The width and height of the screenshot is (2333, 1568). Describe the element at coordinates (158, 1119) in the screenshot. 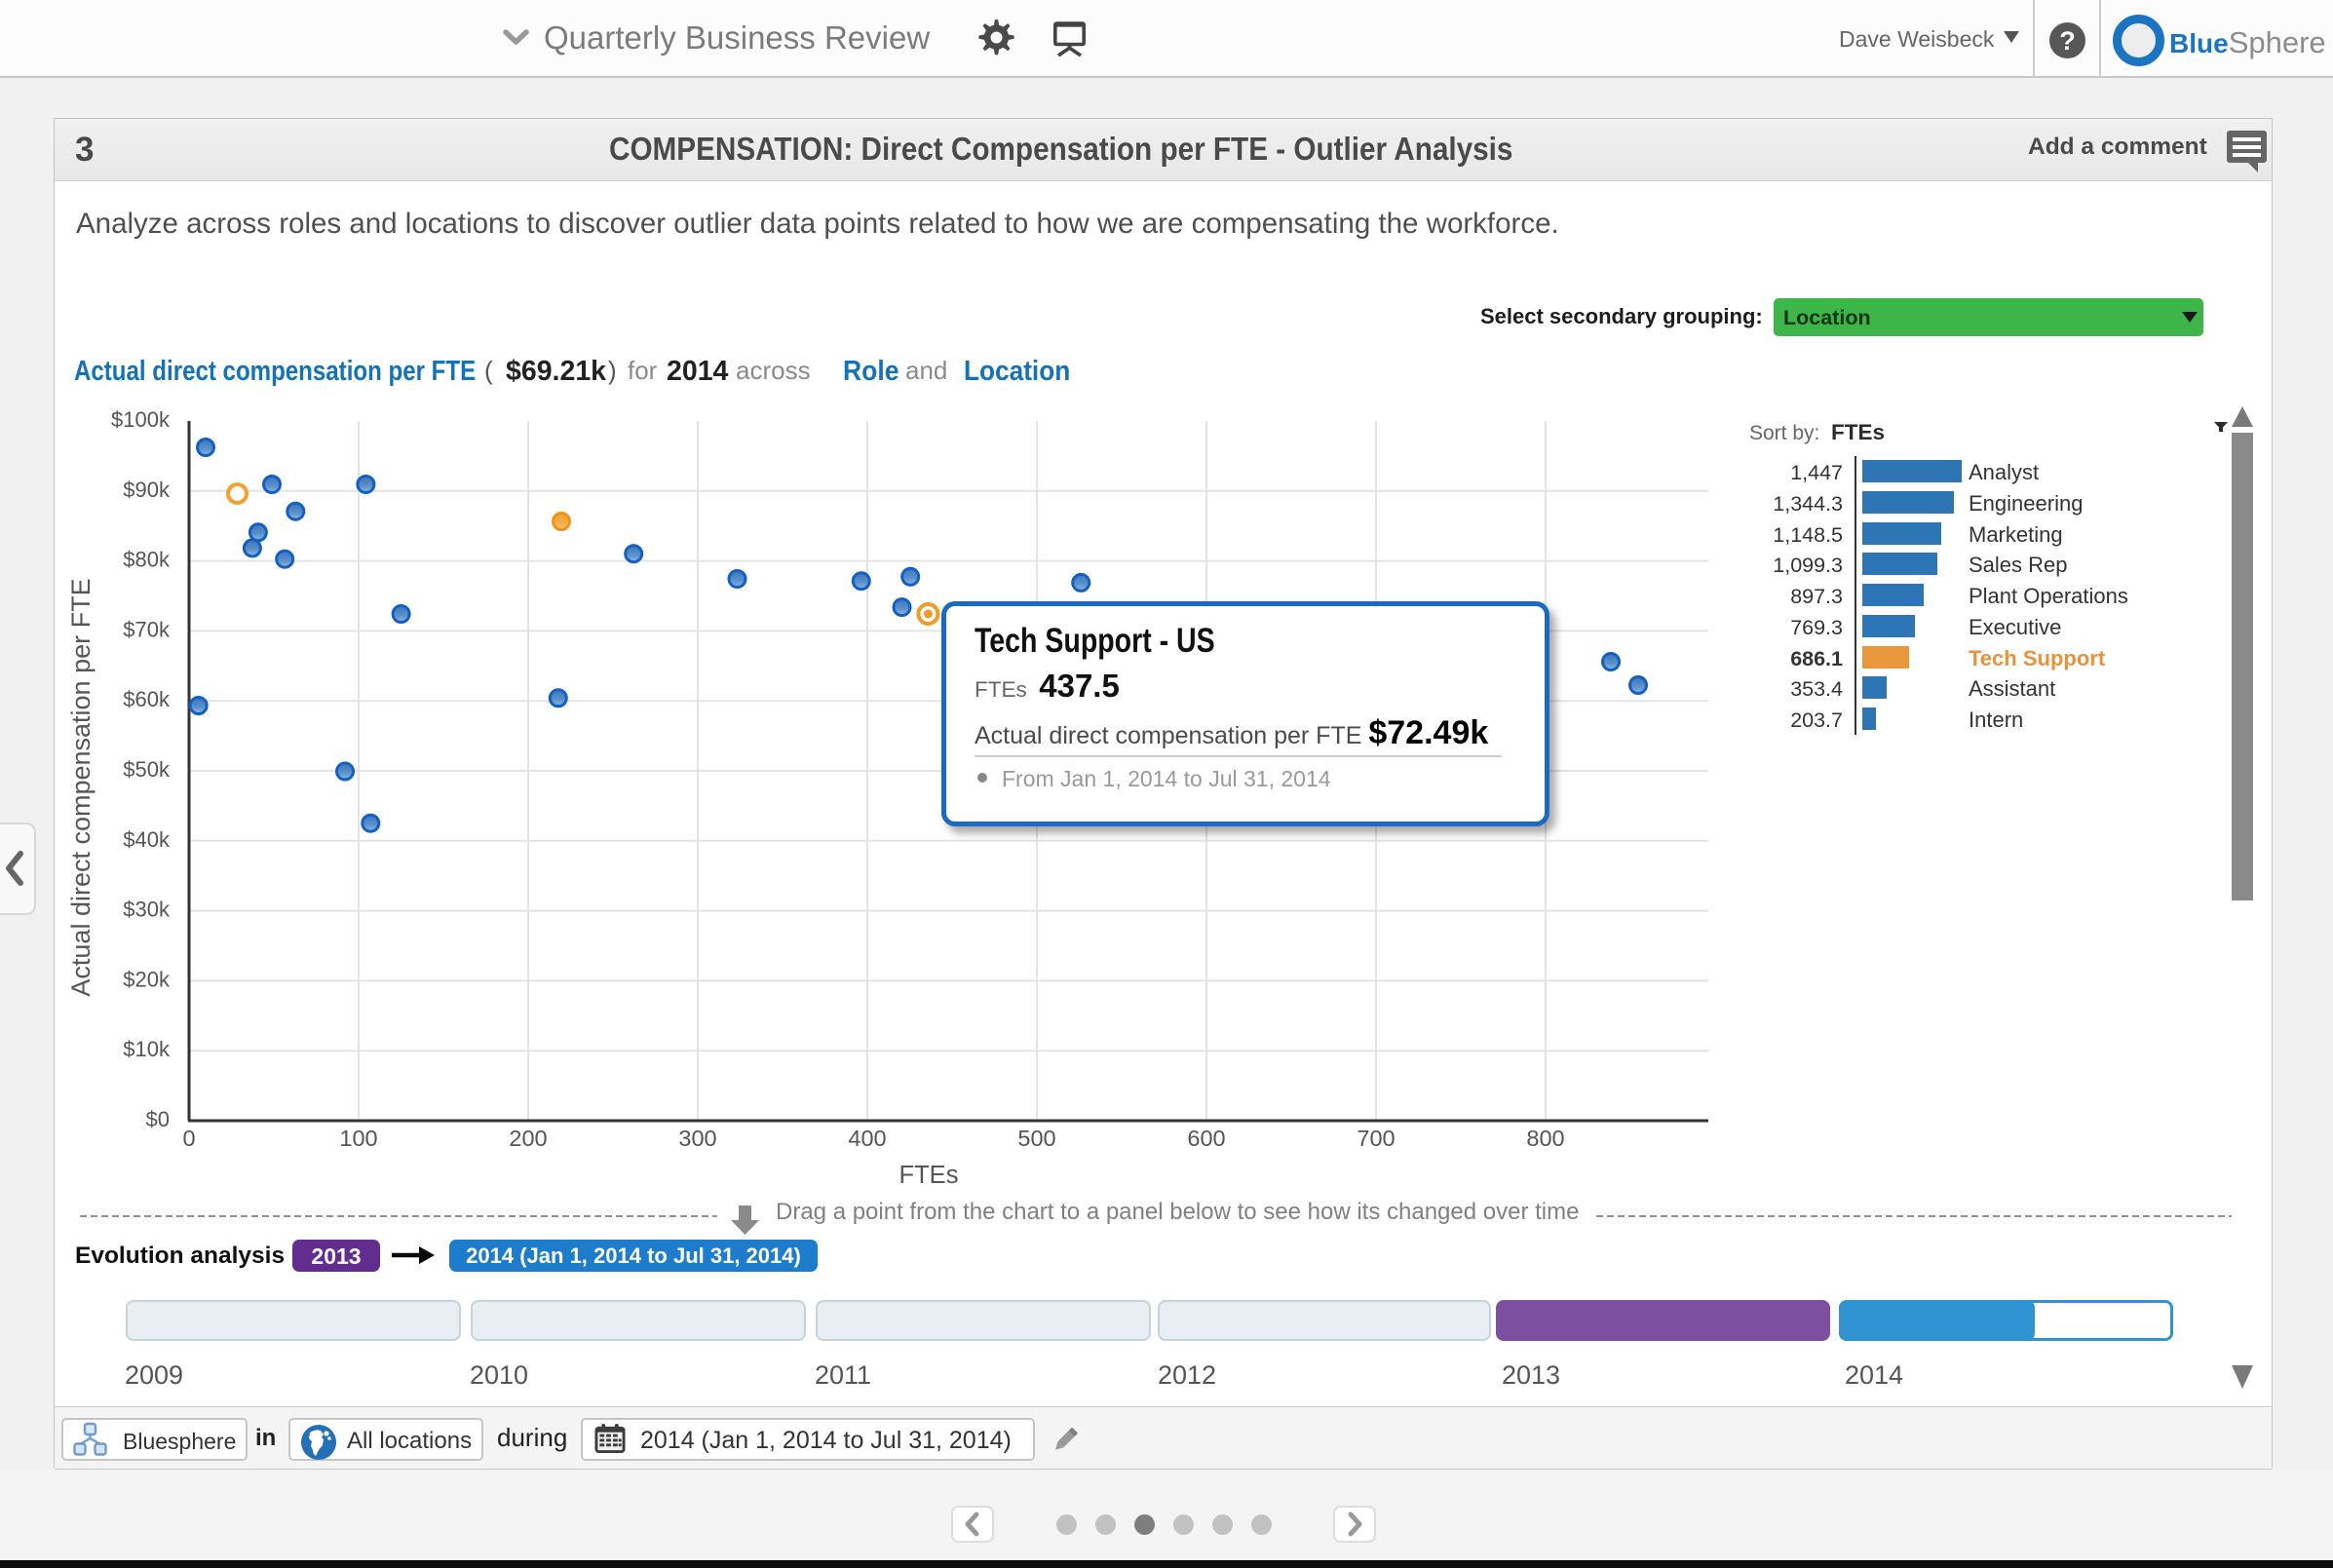

I see `svg-text: $0` at that location.